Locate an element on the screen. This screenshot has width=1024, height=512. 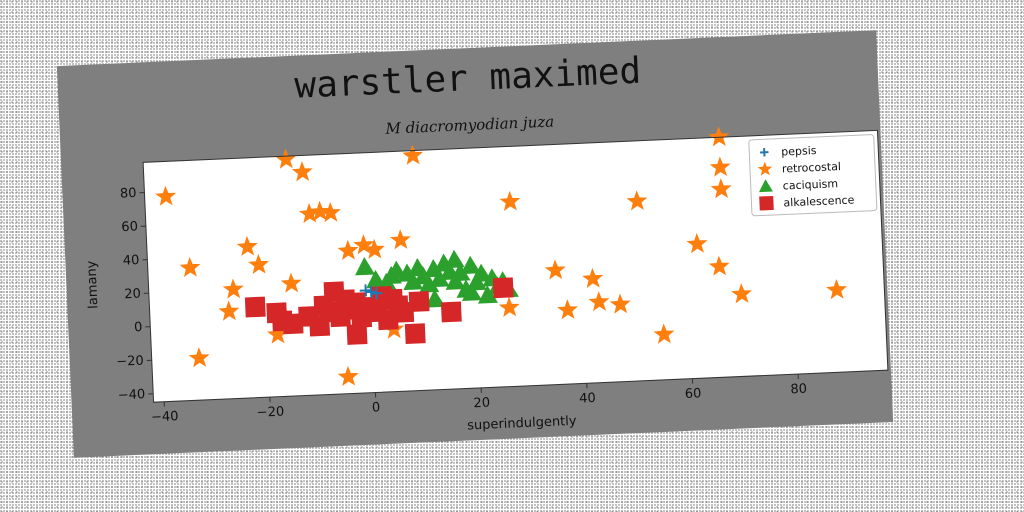
x-tick-label: −20 is located at coordinates (270, 412).